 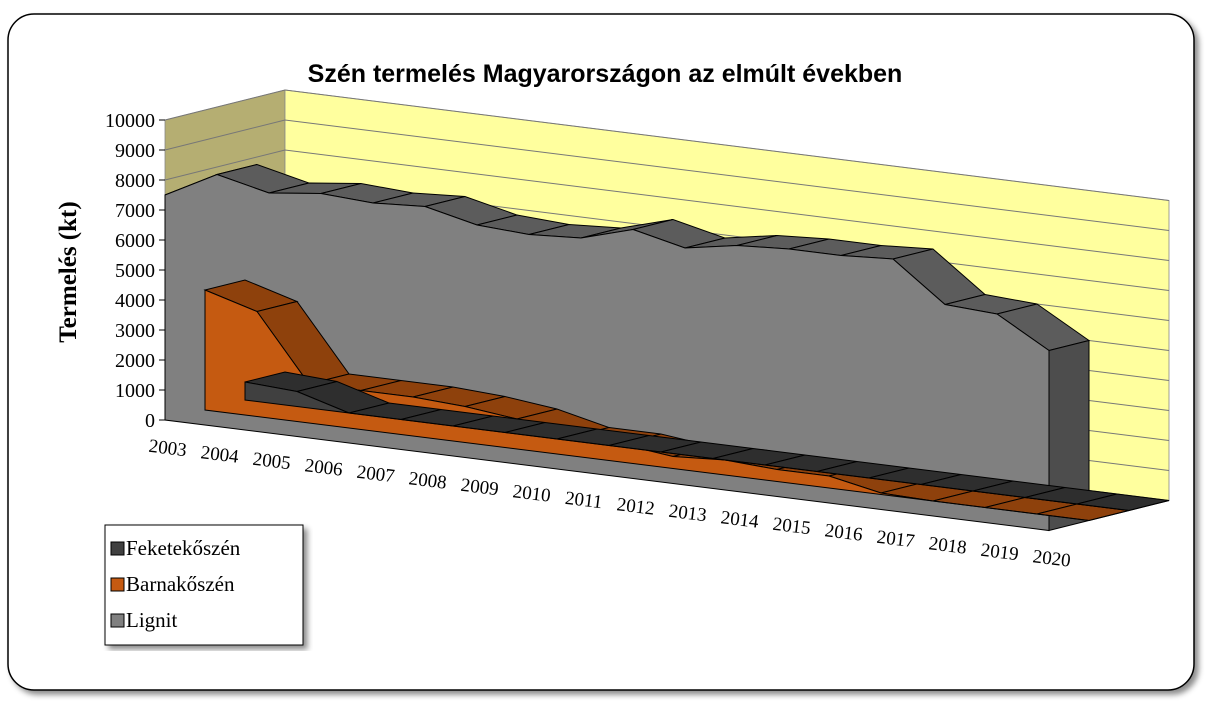 What do you see at coordinates (1149, 505) in the screenshot?
I see `area-end-face` at bounding box center [1149, 505].